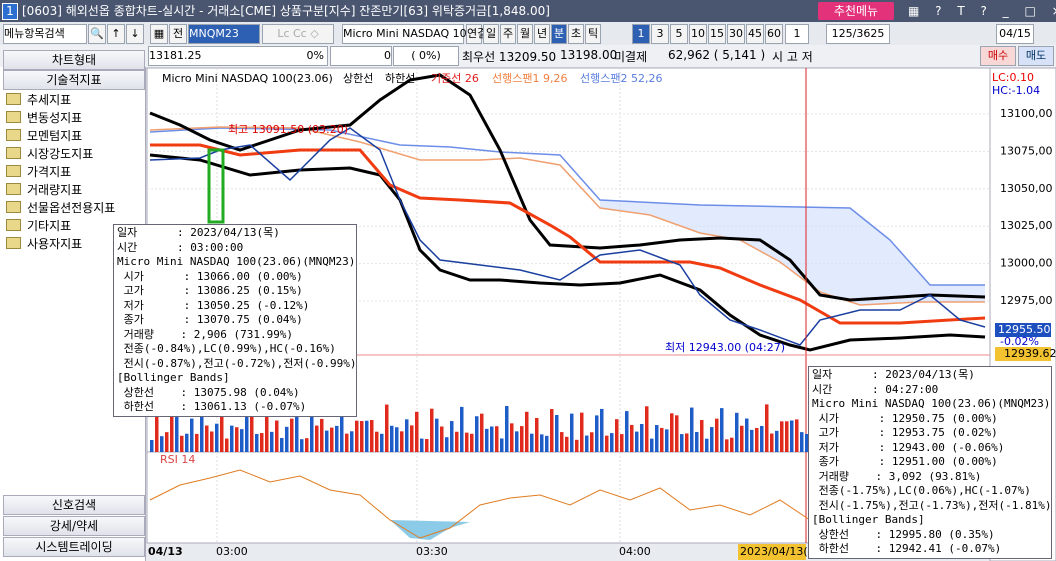 Image resolution: width=1056 pixels, height=561 pixels. I want to click on bottom-tab: 시스템트레이딩, so click(74, 547).